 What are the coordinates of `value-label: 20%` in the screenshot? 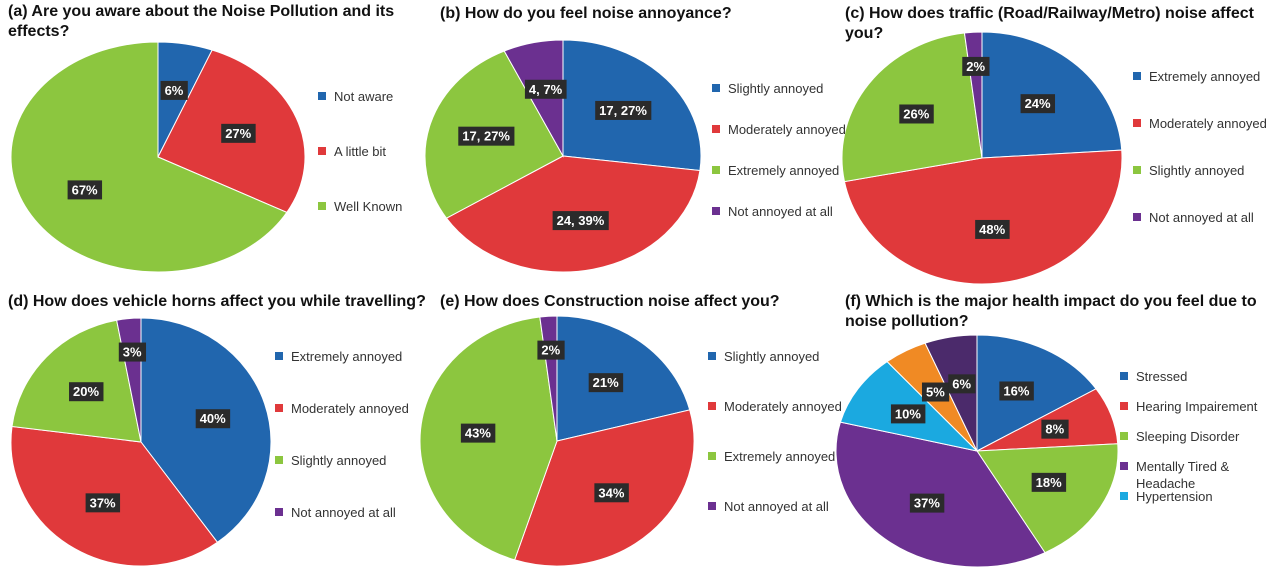 It's located at (86, 391).